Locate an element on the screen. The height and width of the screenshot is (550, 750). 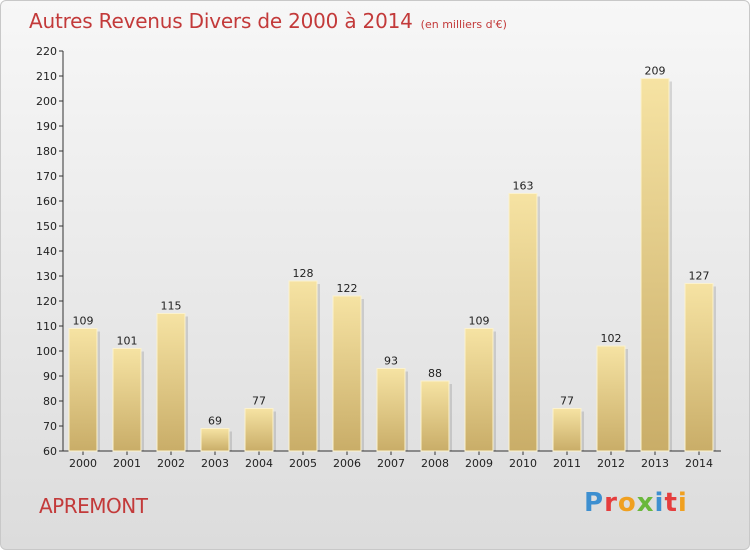
data-label: 69 is located at coordinates (215, 421).